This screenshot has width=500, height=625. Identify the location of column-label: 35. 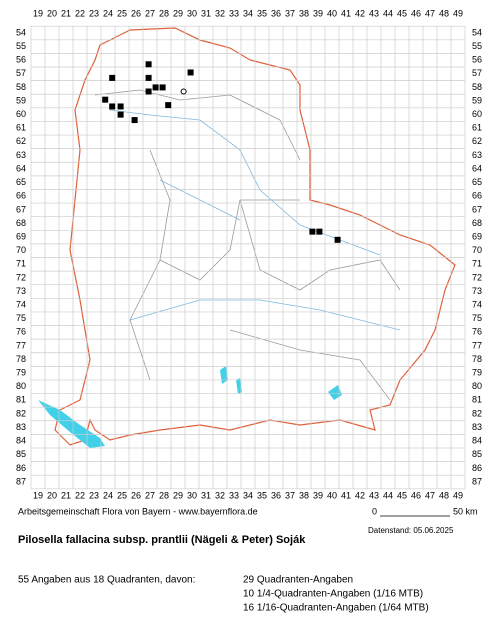
(262, 495).